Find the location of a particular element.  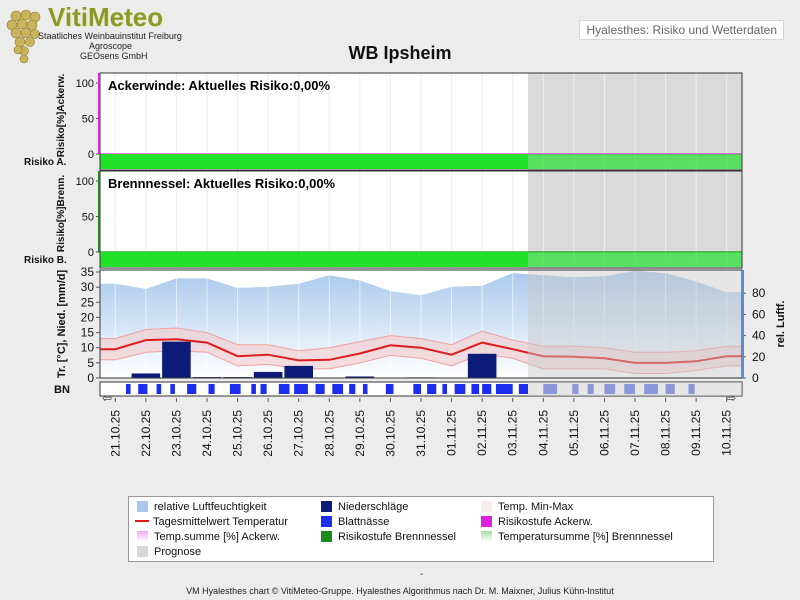

y2-tick-label: 60 is located at coordinates (759, 314).